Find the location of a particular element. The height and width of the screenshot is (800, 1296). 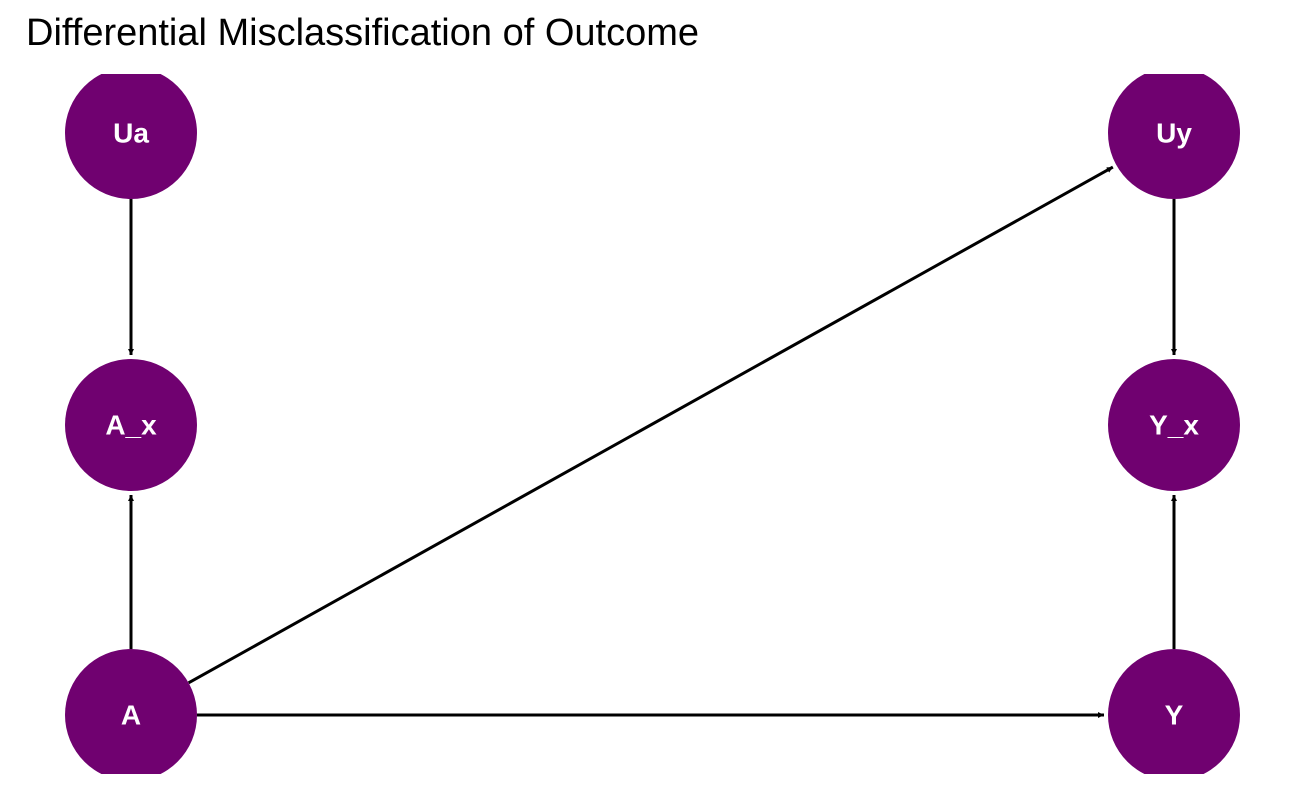

node-a: A is located at coordinates (131, 711).